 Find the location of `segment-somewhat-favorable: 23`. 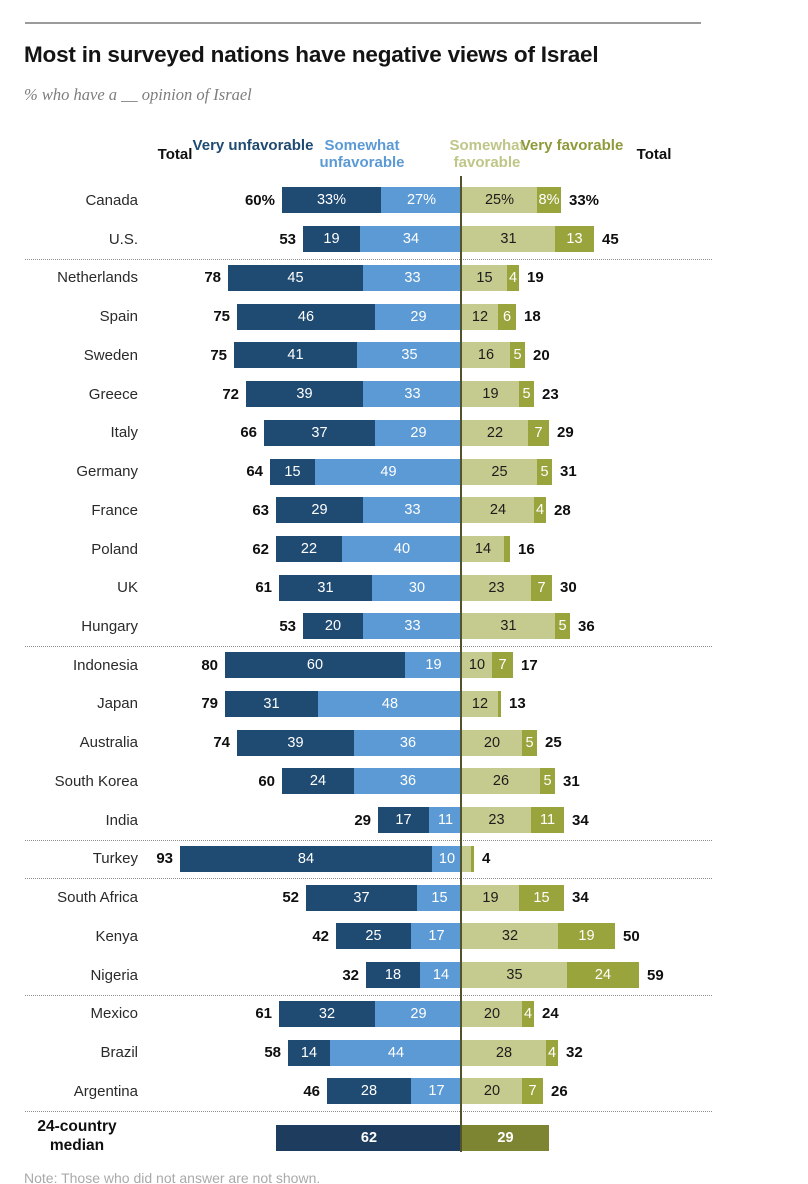

segment-somewhat-favorable: 23 is located at coordinates (496, 820).